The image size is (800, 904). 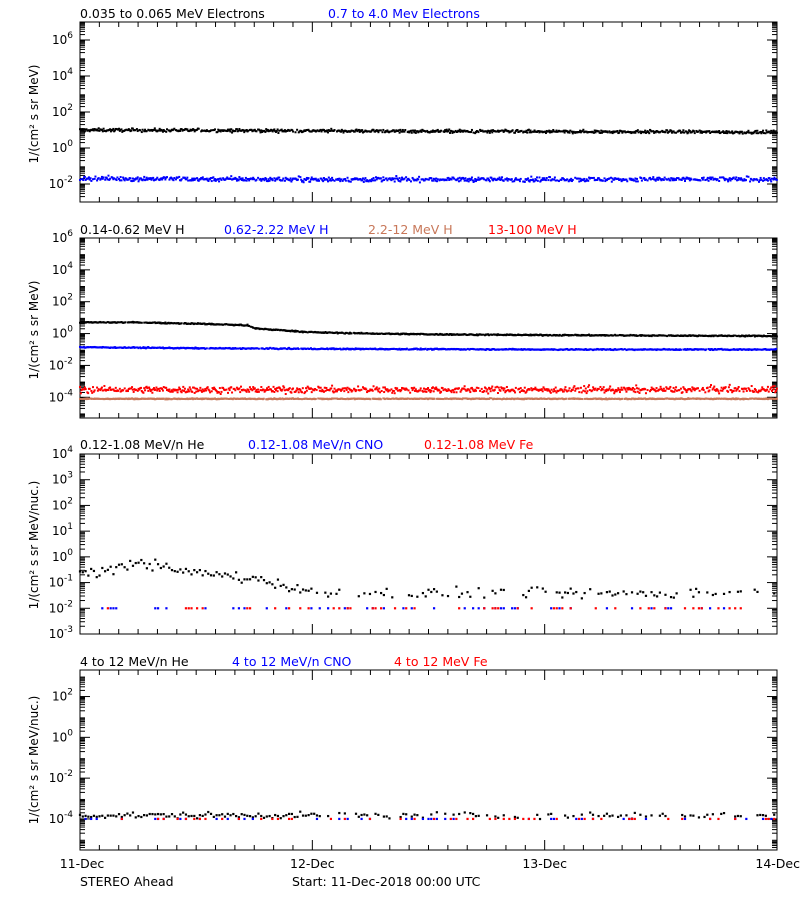 I want to click on y-axis-label: 1/(cm² s sr MeV), so click(x=34, y=330).